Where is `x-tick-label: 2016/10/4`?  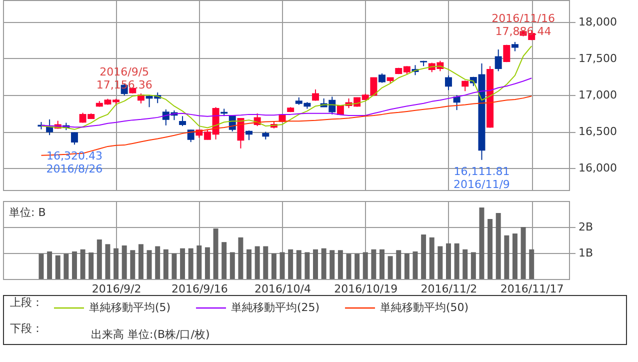 x-tick-label: 2016/10/4 is located at coordinates (282, 289).